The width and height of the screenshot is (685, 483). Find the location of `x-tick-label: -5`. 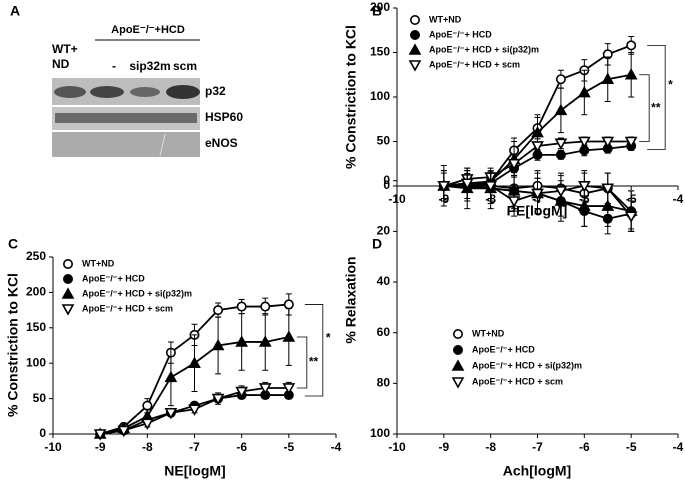

x-tick-label: -5 is located at coordinates (631, 447).